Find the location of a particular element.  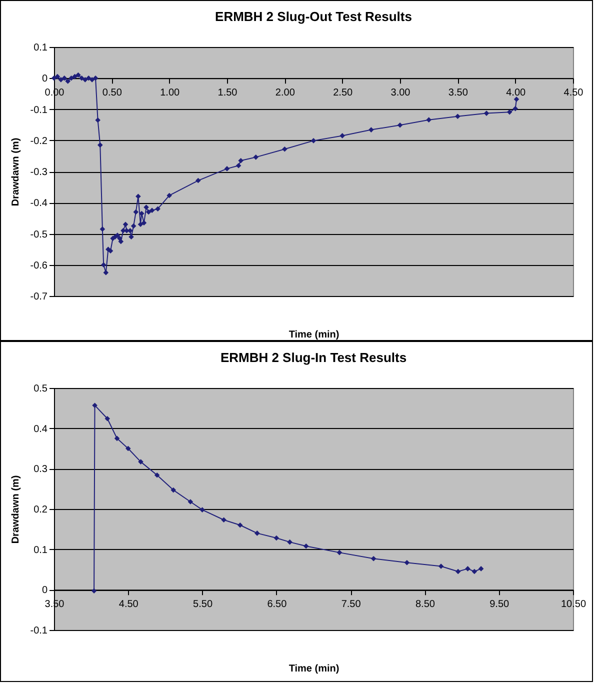

y-tick-label: 0.3 is located at coordinates (41, 470).